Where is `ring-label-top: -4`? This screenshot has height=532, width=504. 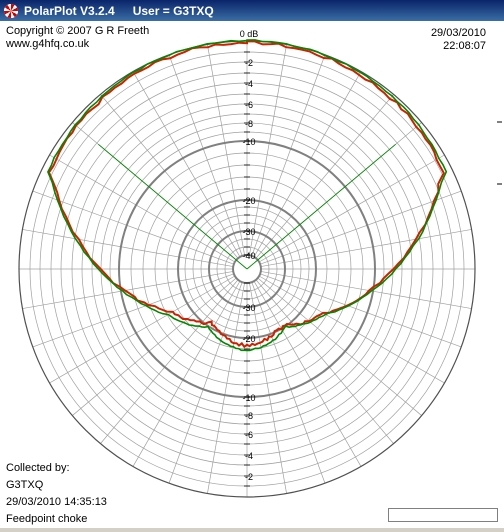
ring-label-top: -4 is located at coordinates (249, 84).